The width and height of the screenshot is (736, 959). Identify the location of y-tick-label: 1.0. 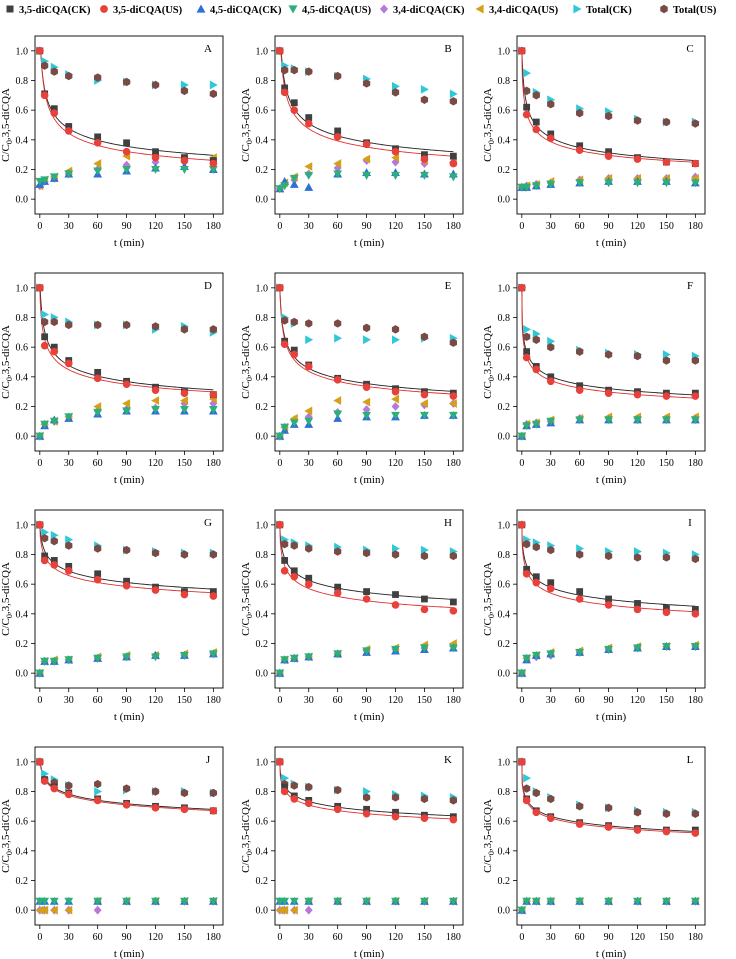
(504, 525).